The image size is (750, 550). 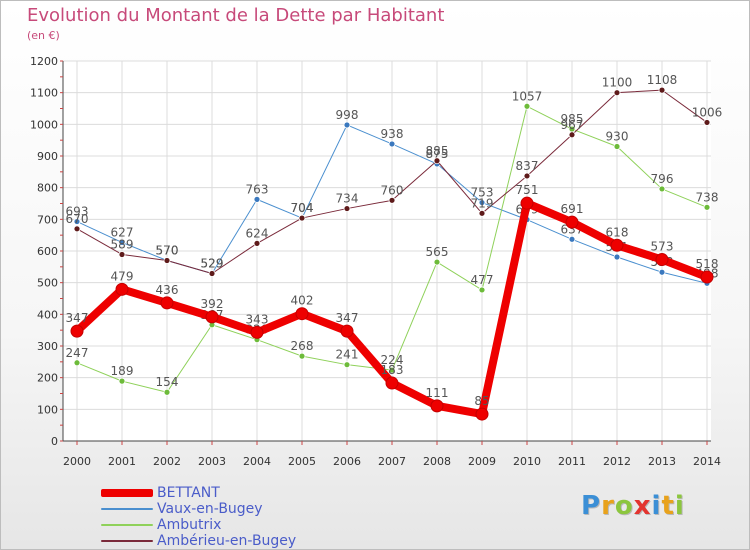 I want to click on x-tick-label: 2012, so click(x=617, y=461).